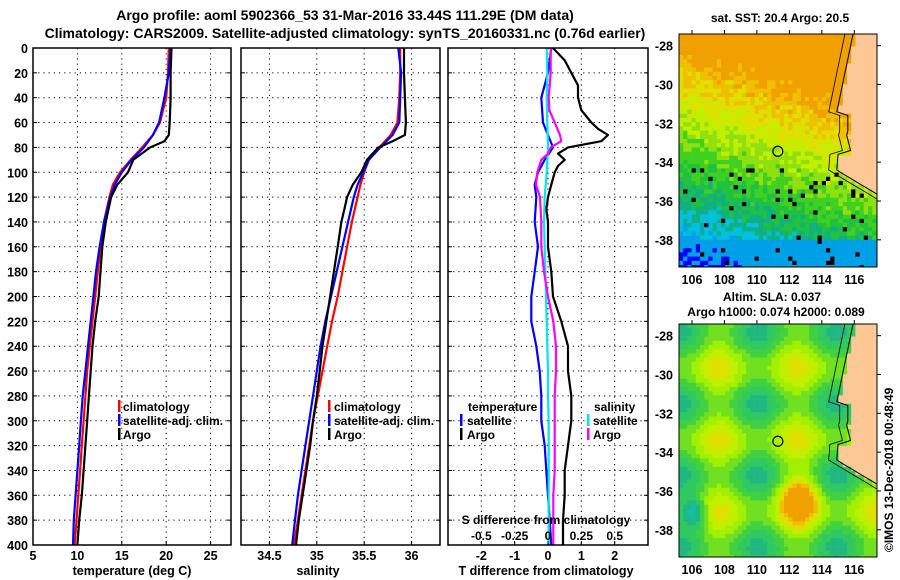 This screenshot has width=900, height=580. What do you see at coordinates (211, 556) in the screenshot?
I see `x-tick-label: 25` at bounding box center [211, 556].